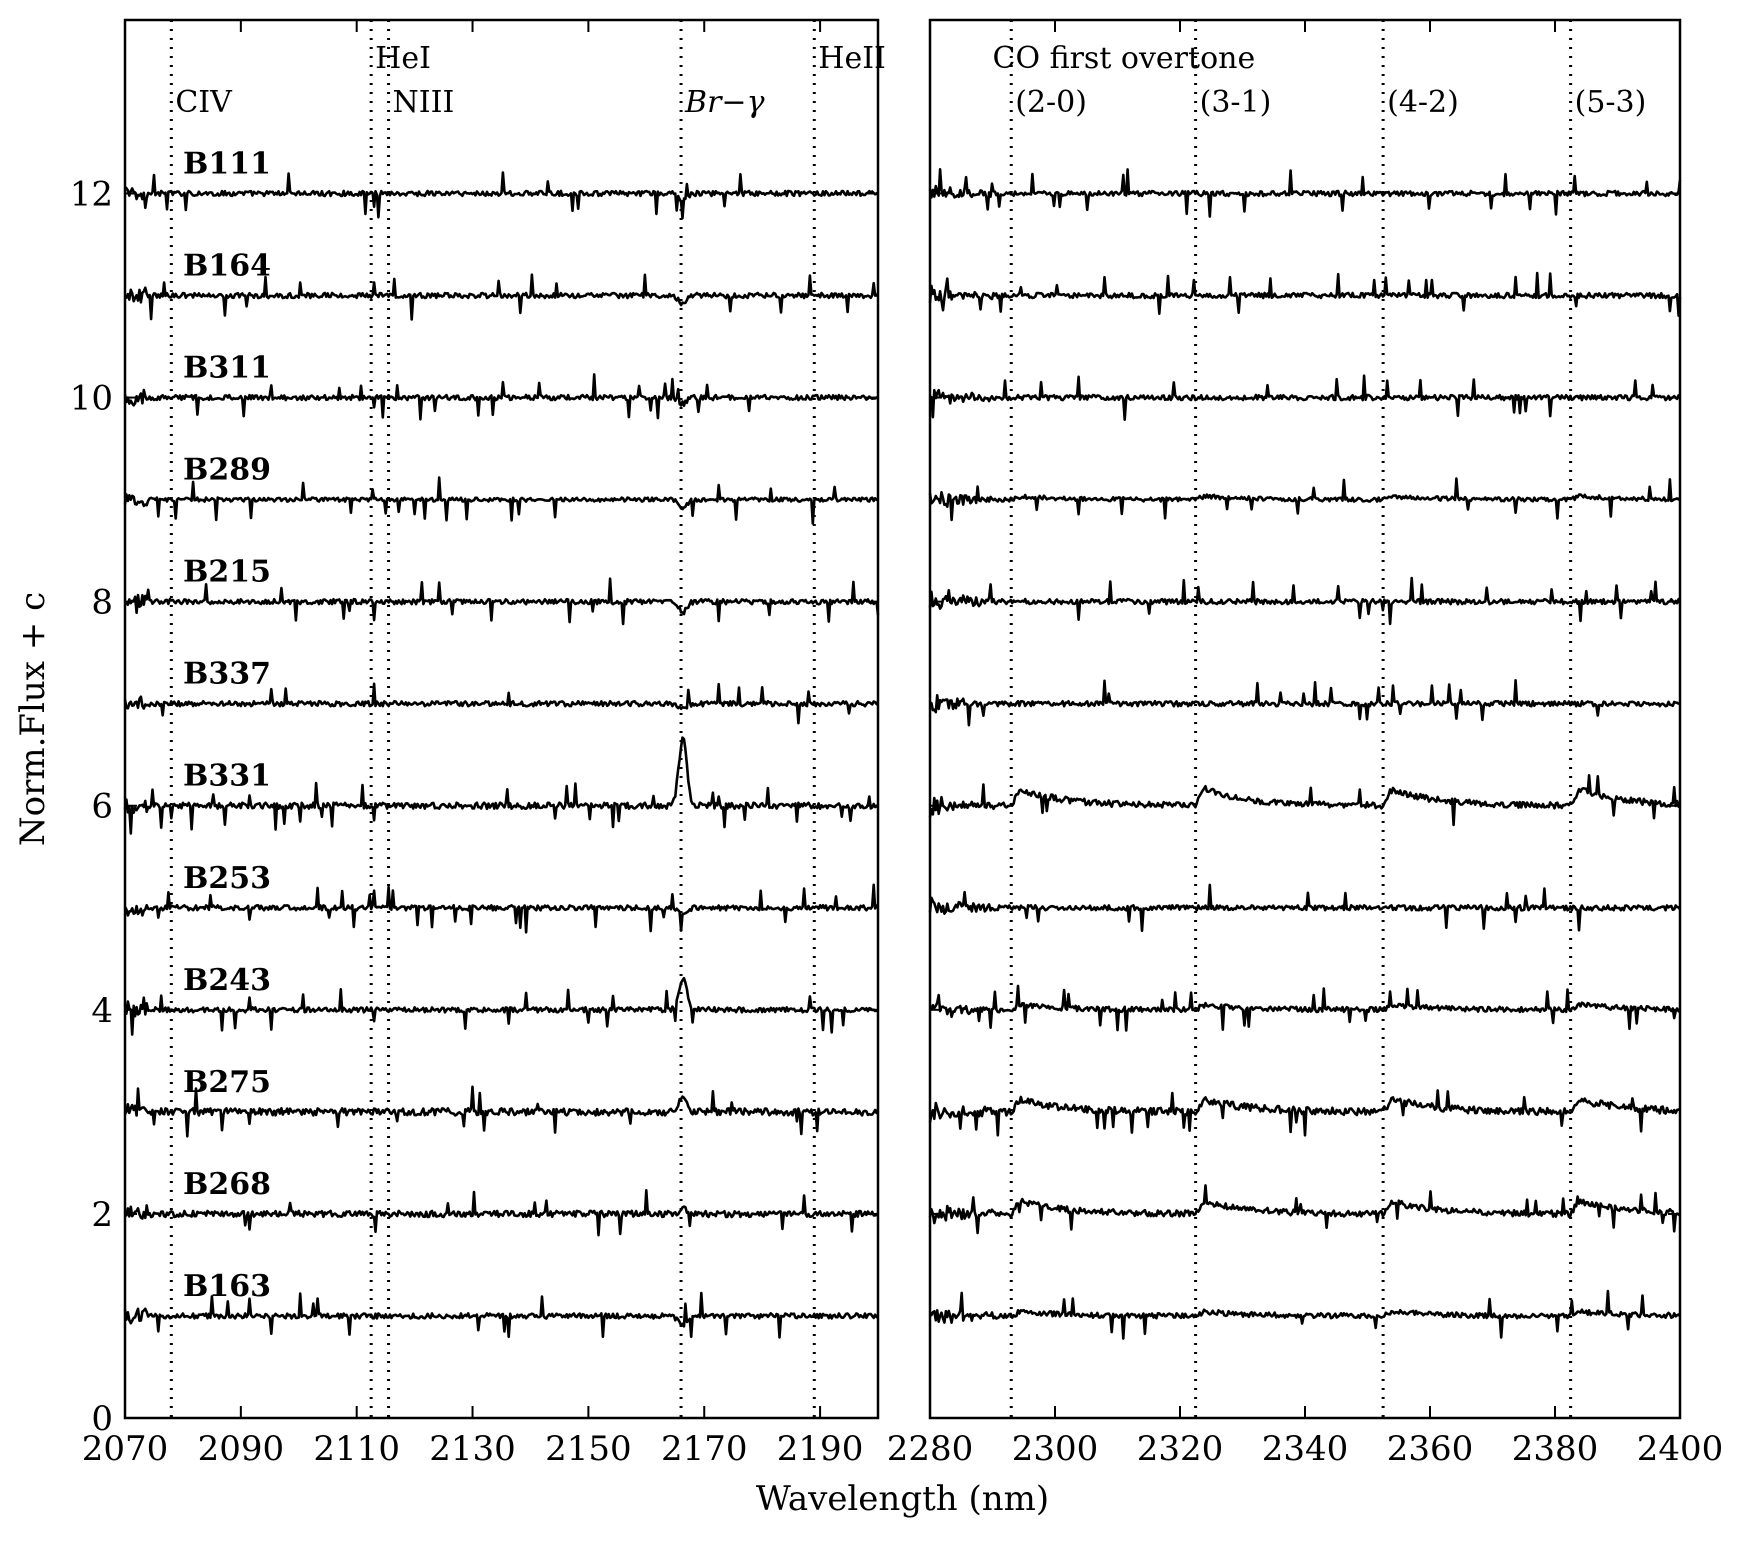  What do you see at coordinates (1423, 102) in the screenshot?
I see `line-label-2-right: (4-2)` at bounding box center [1423, 102].